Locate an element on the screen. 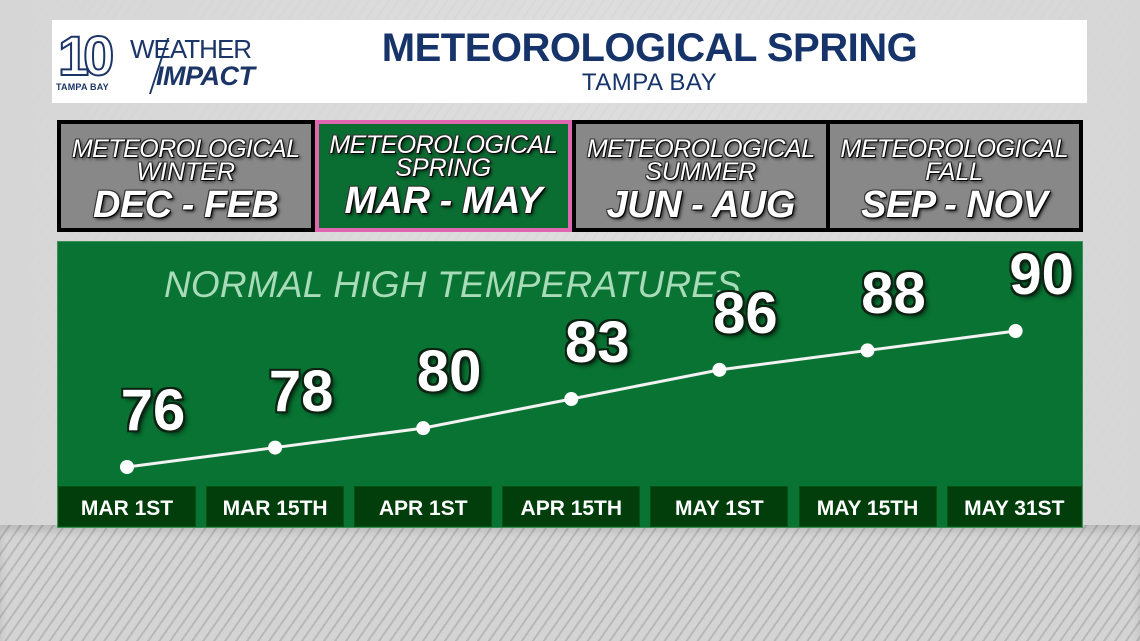 This screenshot has height=641, width=1140. season-name: SPRING is located at coordinates (443, 168).